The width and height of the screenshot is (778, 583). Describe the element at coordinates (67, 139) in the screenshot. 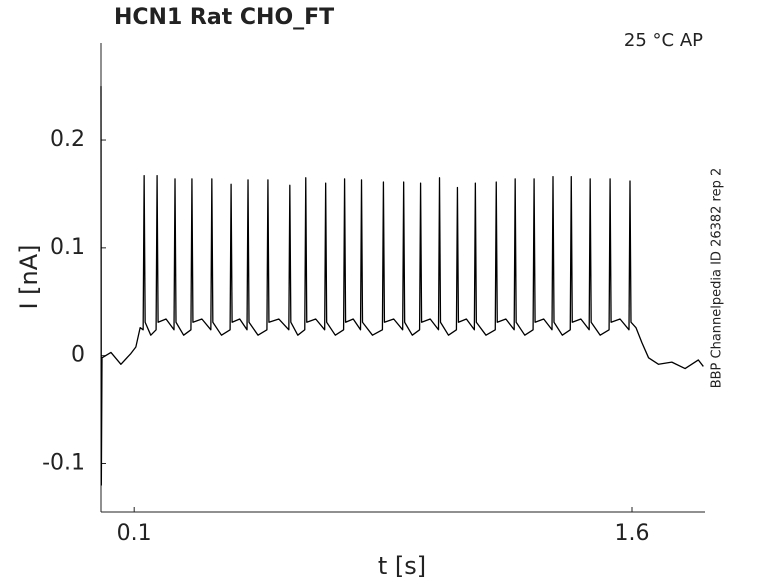

I see `y-tick-label: 0.2` at that location.